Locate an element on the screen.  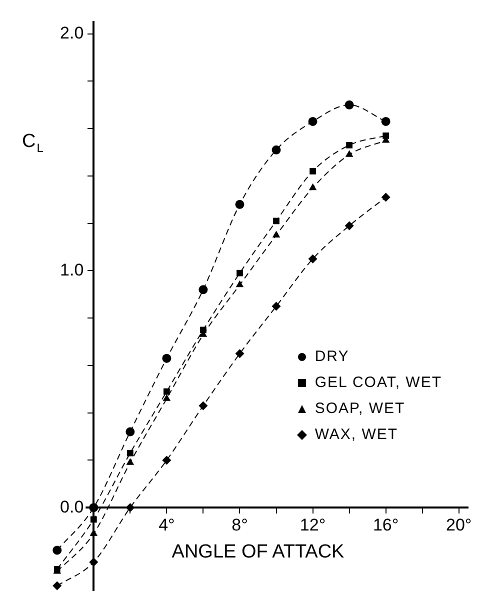
x-tick-label: 20° is located at coordinates (459, 524).